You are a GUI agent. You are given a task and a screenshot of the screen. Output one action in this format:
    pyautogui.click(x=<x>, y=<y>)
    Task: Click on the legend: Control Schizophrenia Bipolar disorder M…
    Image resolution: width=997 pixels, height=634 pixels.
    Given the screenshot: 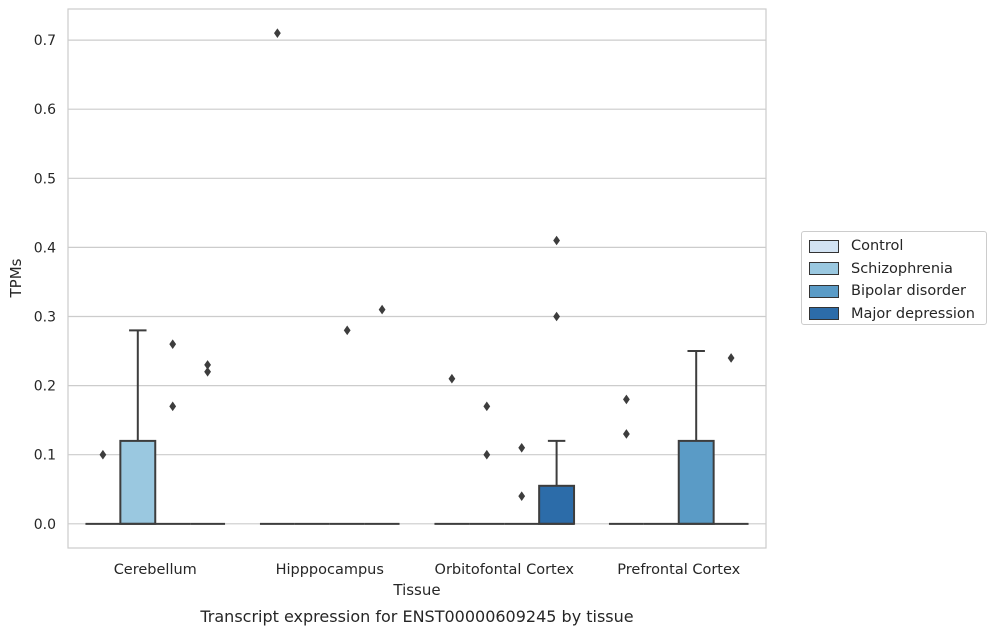 What is the action you would take?
    pyautogui.click(x=894, y=278)
    